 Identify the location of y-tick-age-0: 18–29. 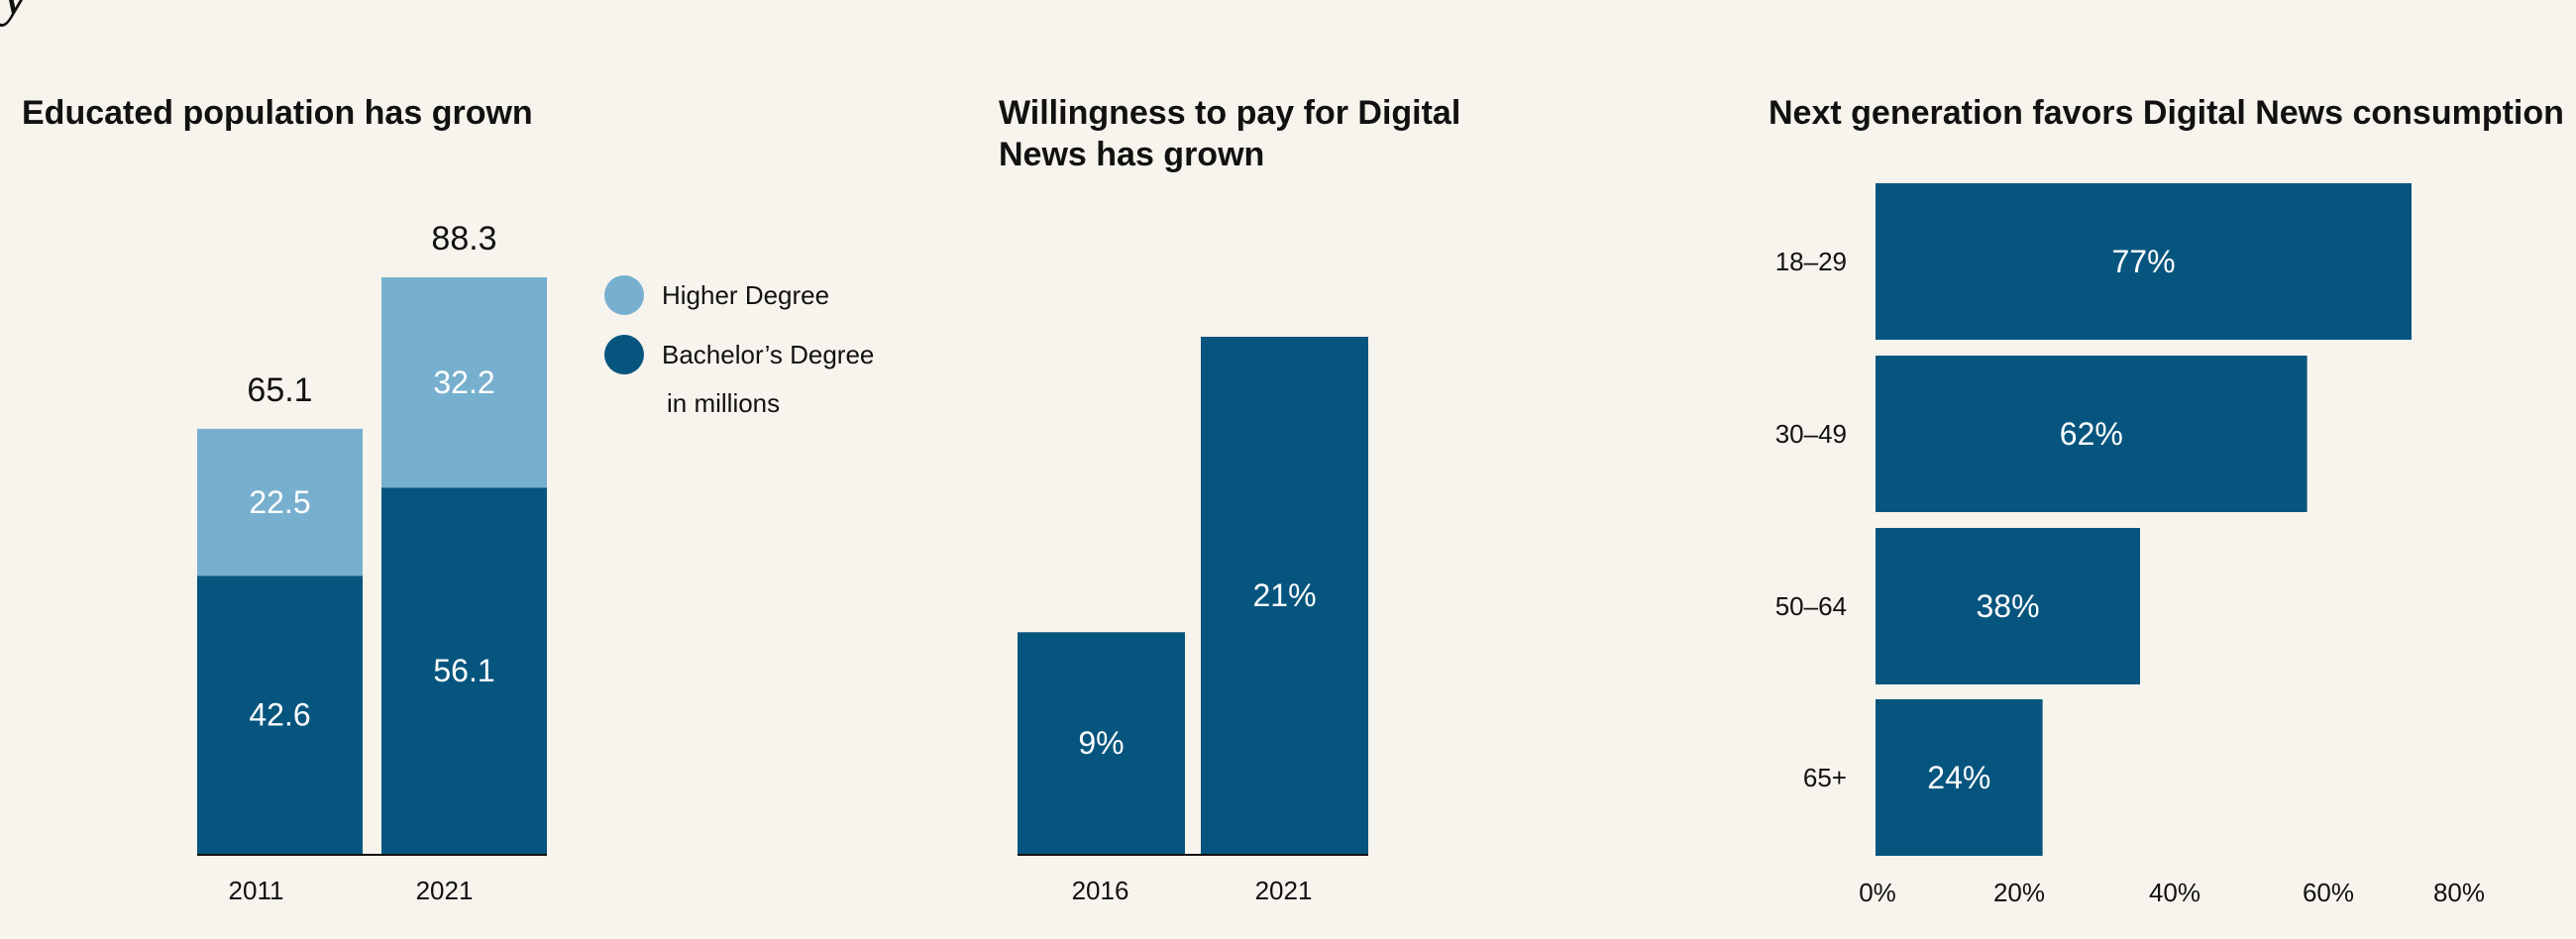
(1811, 261).